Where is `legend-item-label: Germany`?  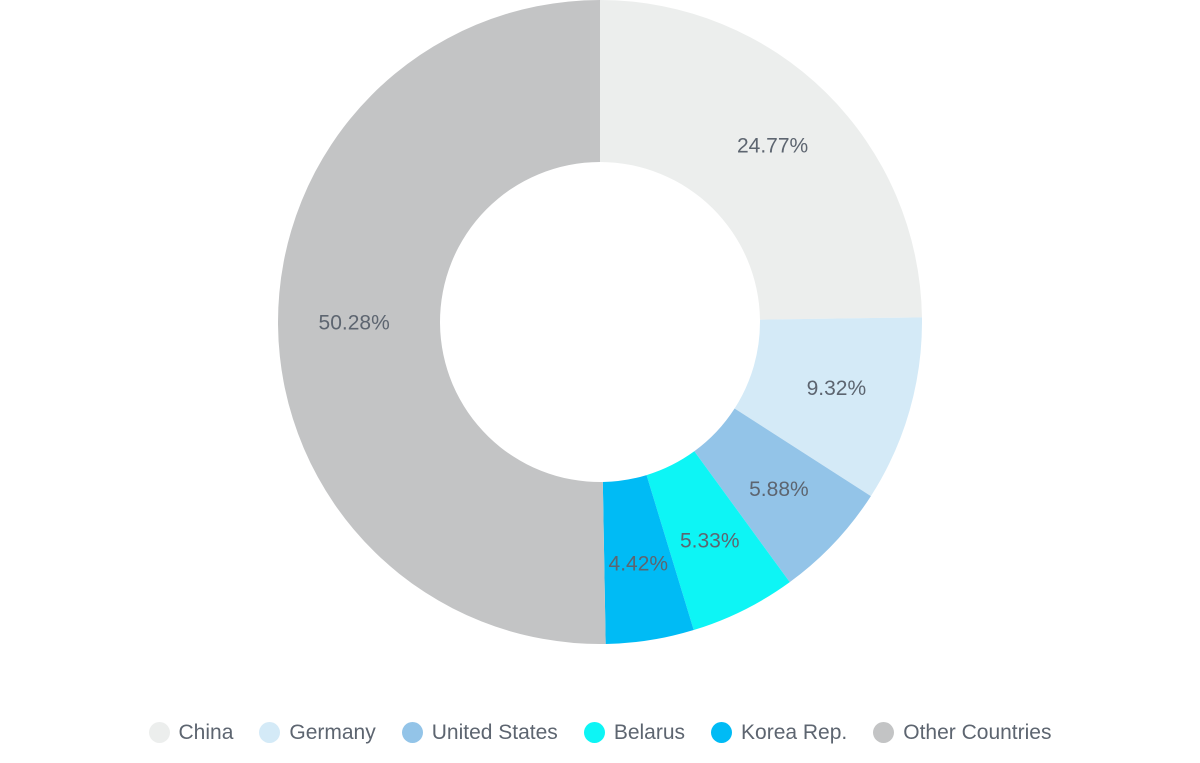
legend-item-label: Germany is located at coordinates (332, 732).